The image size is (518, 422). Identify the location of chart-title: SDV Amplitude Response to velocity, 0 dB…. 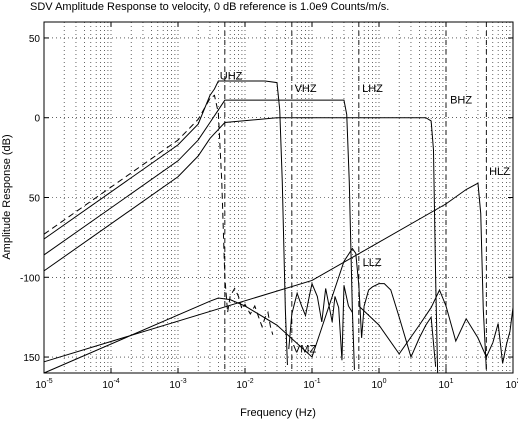
(209, 7).